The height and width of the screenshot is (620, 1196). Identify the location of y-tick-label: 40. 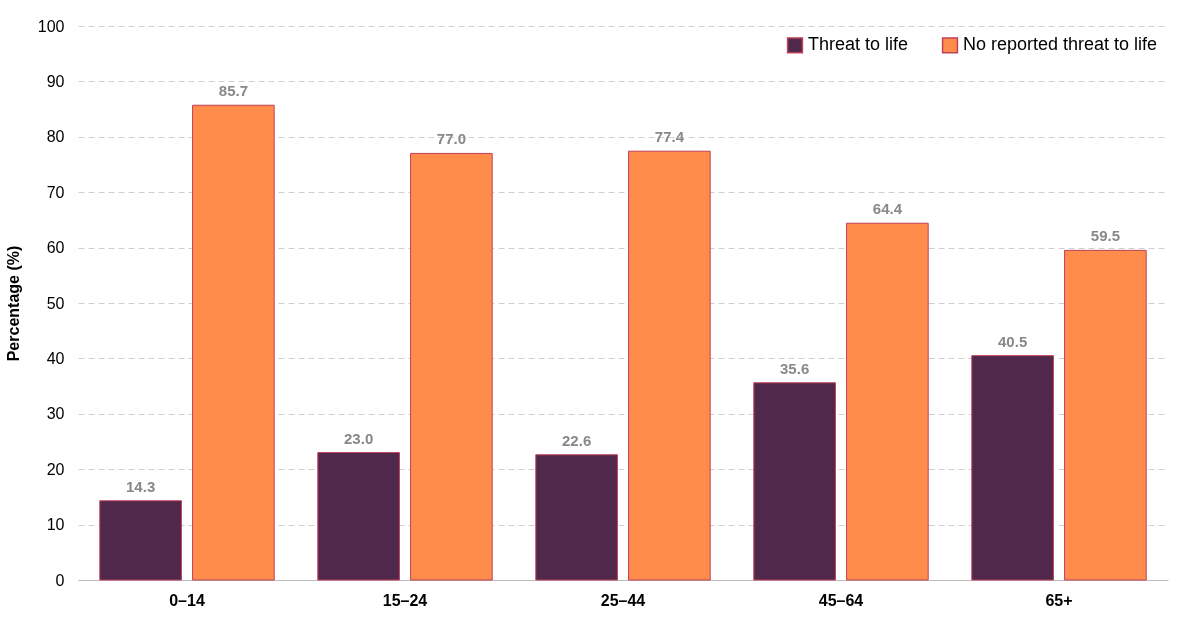
(55, 358).